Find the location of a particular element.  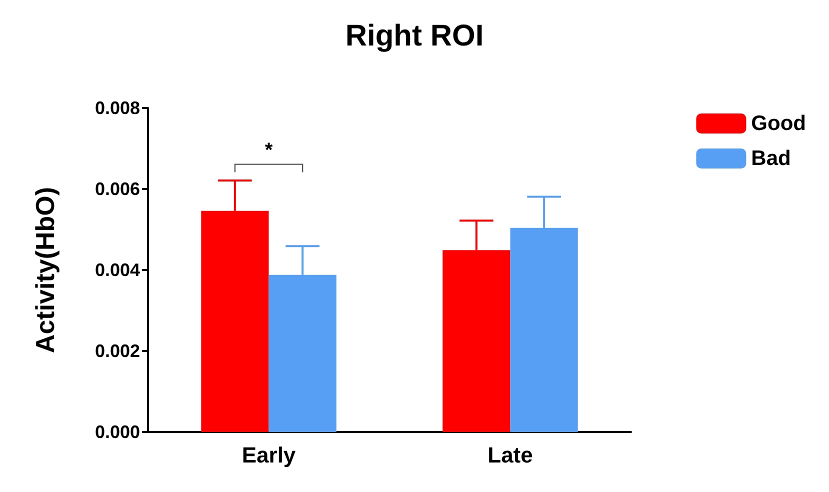

legend-label: Good is located at coordinates (778, 123).